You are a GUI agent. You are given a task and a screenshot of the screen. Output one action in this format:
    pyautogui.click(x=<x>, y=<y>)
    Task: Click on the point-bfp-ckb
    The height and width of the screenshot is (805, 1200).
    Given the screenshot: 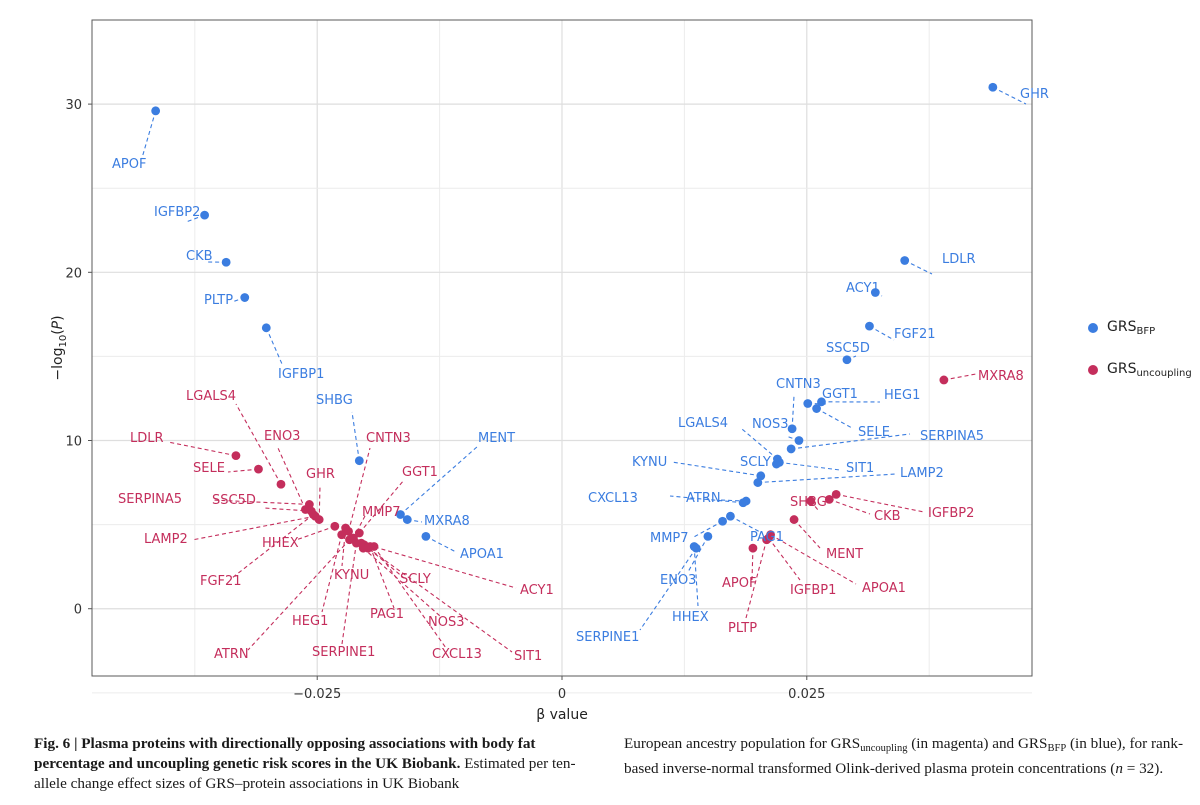 What is the action you would take?
    pyautogui.click(x=226, y=262)
    